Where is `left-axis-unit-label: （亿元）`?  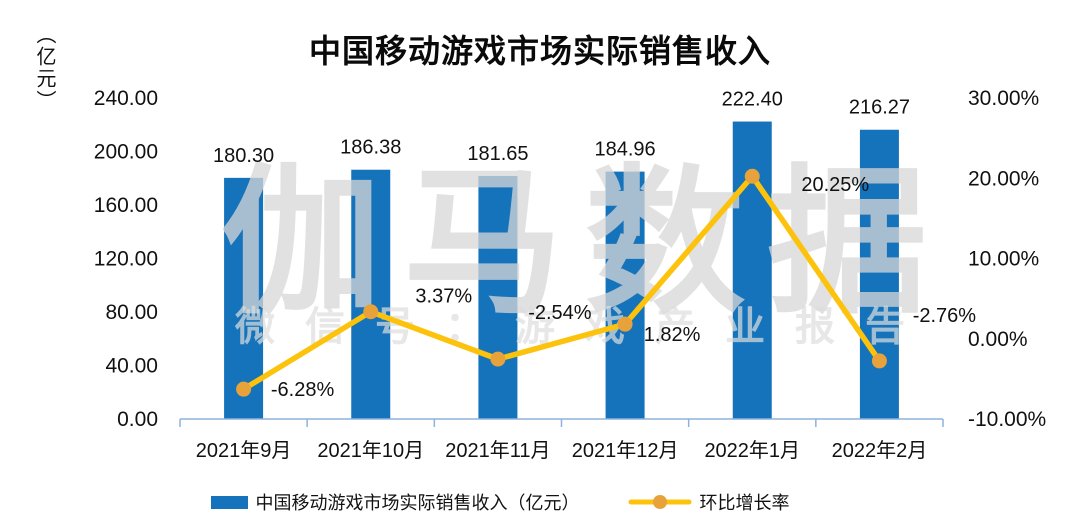
left-axis-unit-label: （亿元） is located at coordinates (44, 68).